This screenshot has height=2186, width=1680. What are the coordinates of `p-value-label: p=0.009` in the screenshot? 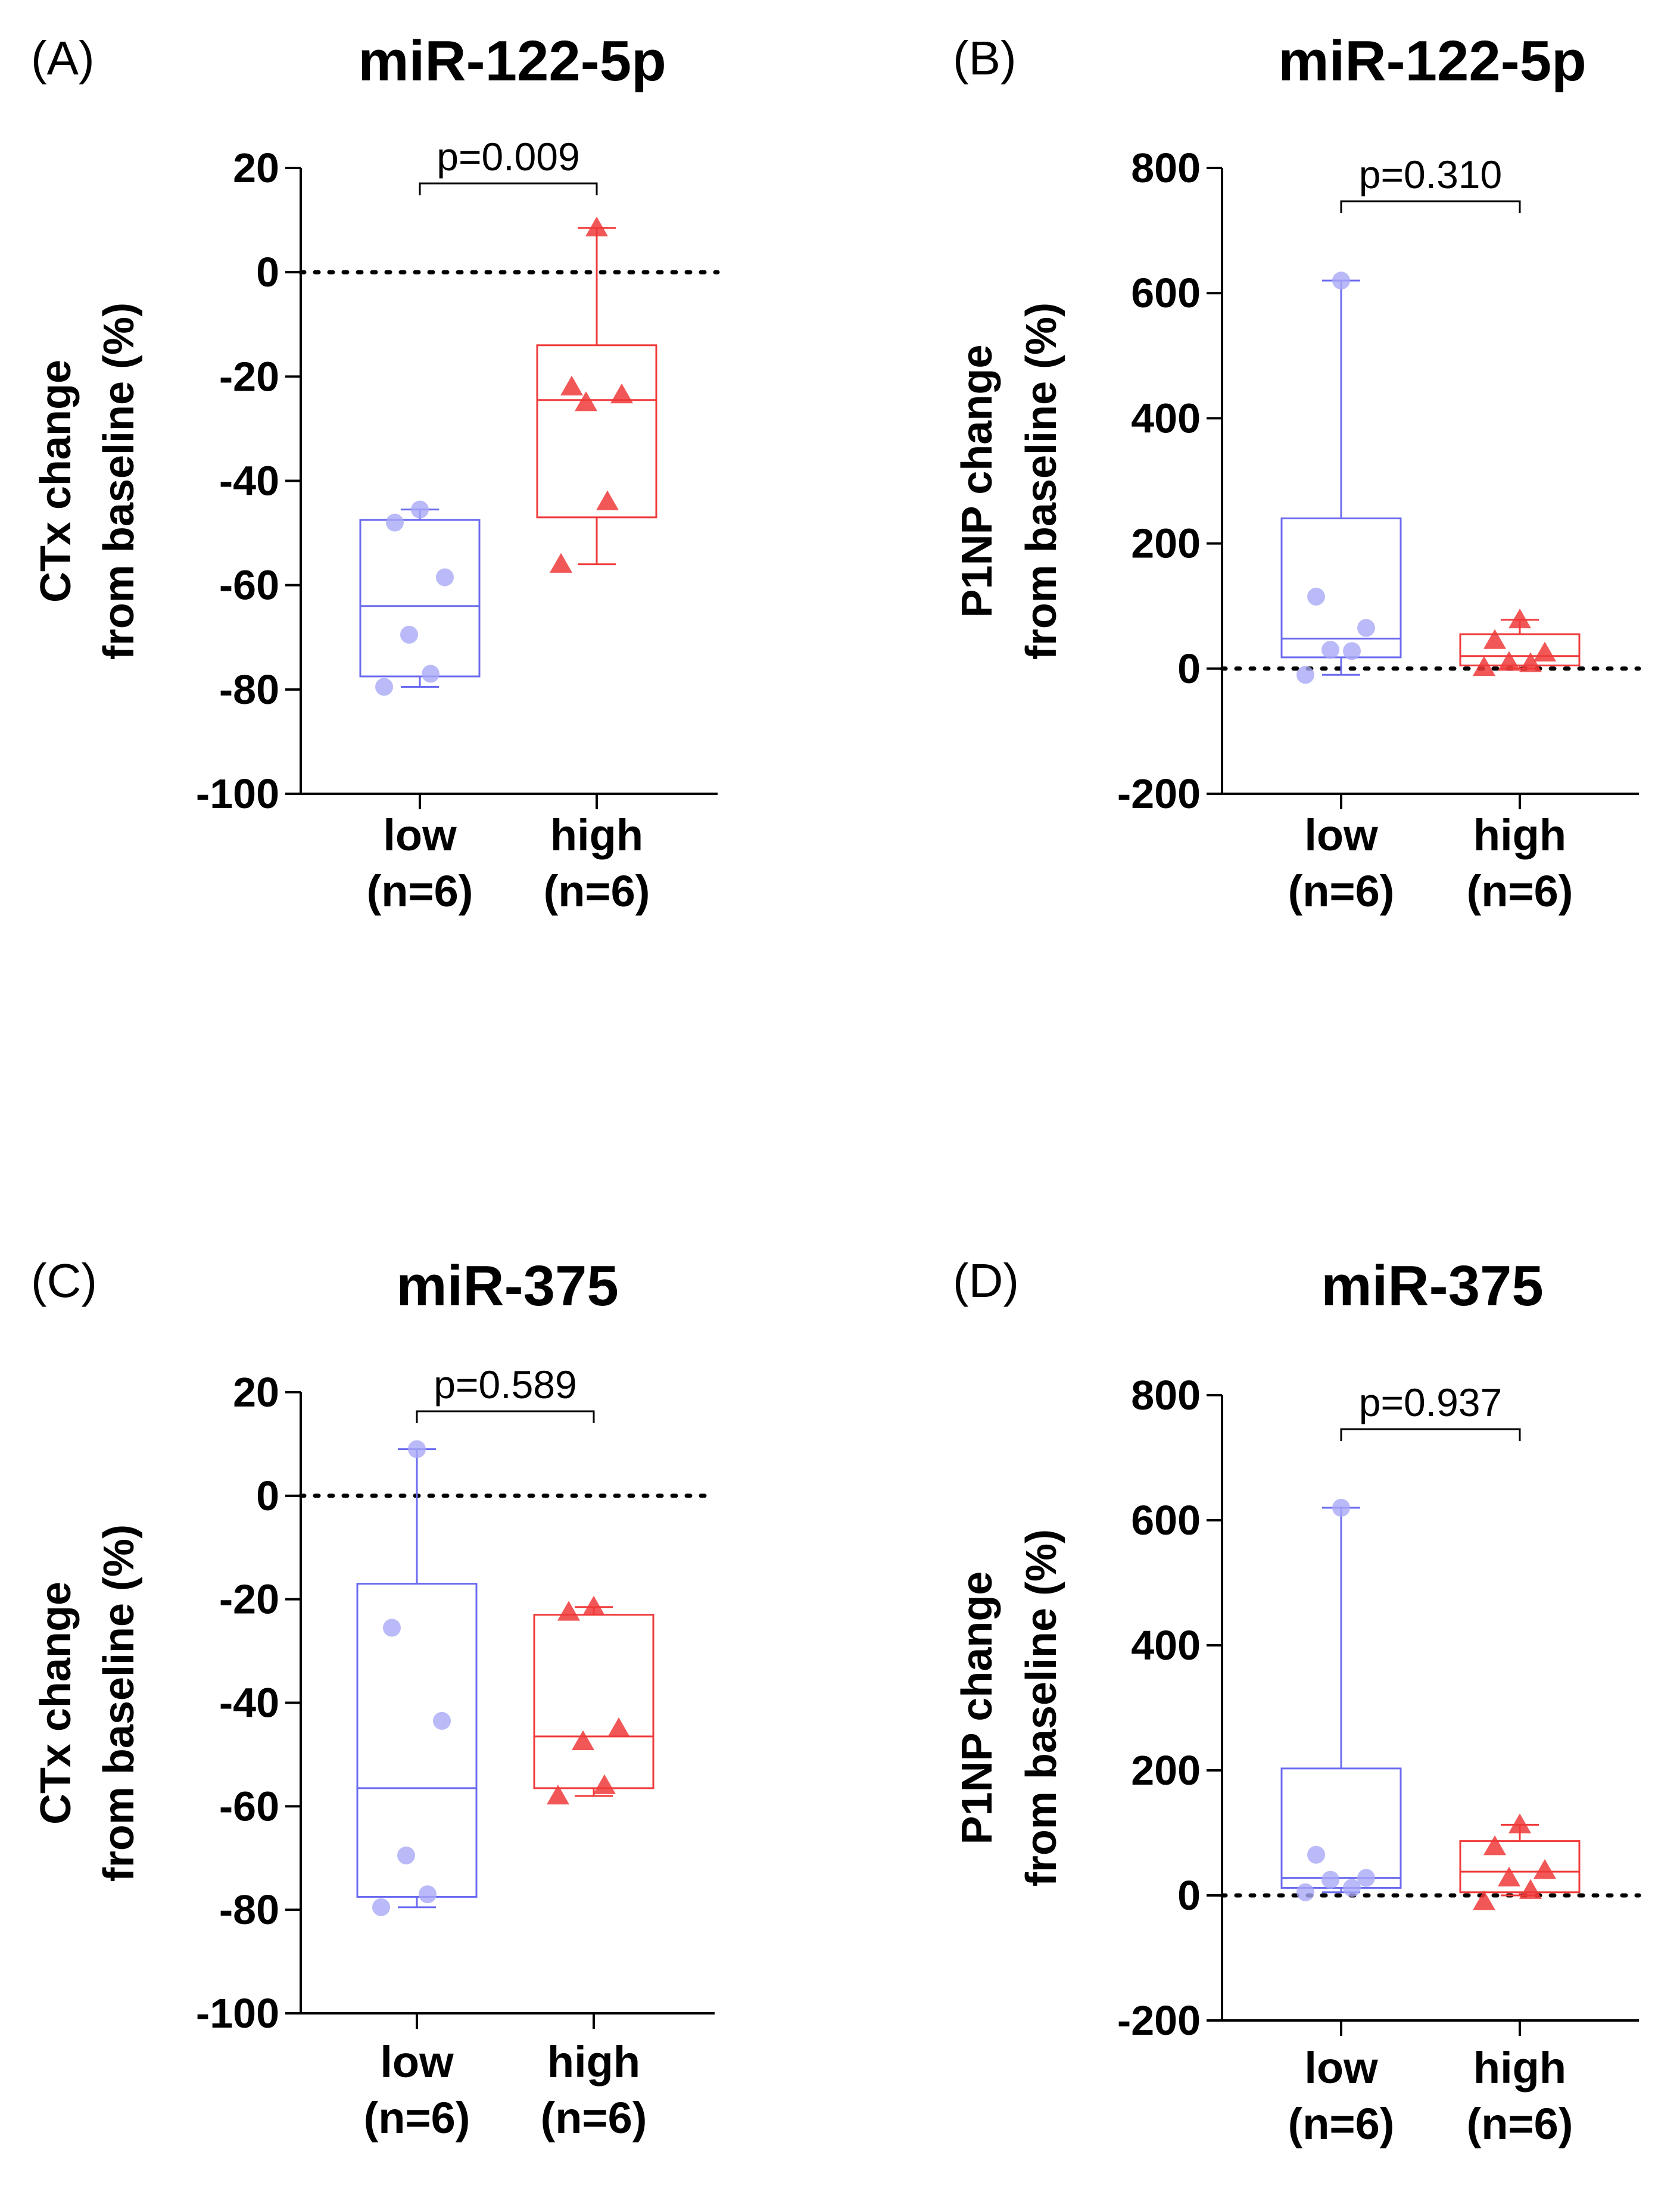 It's located at (508, 157).